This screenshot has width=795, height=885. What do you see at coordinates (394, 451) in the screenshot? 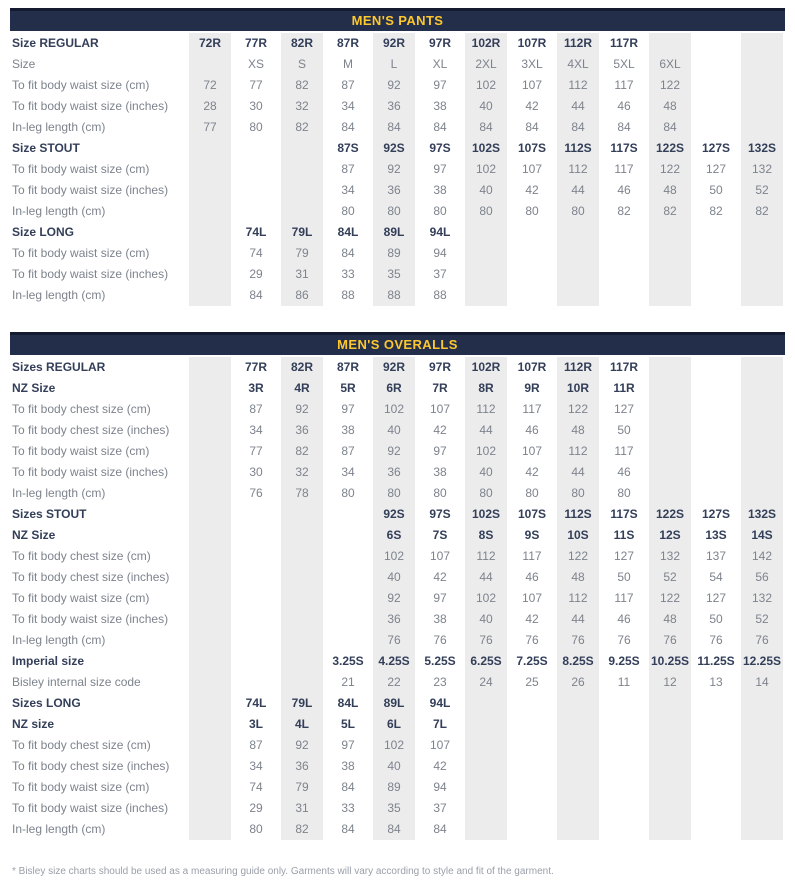
I see `cell: 92` at bounding box center [394, 451].